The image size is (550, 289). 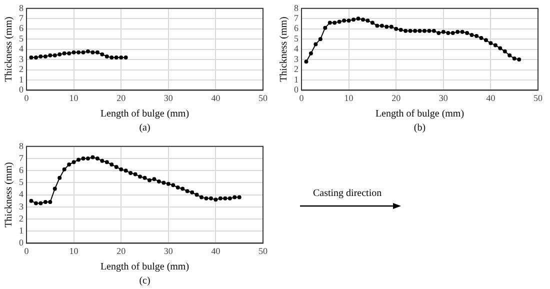 What do you see at coordinates (144, 128) in the screenshot?
I see `text: (a)` at bounding box center [144, 128].